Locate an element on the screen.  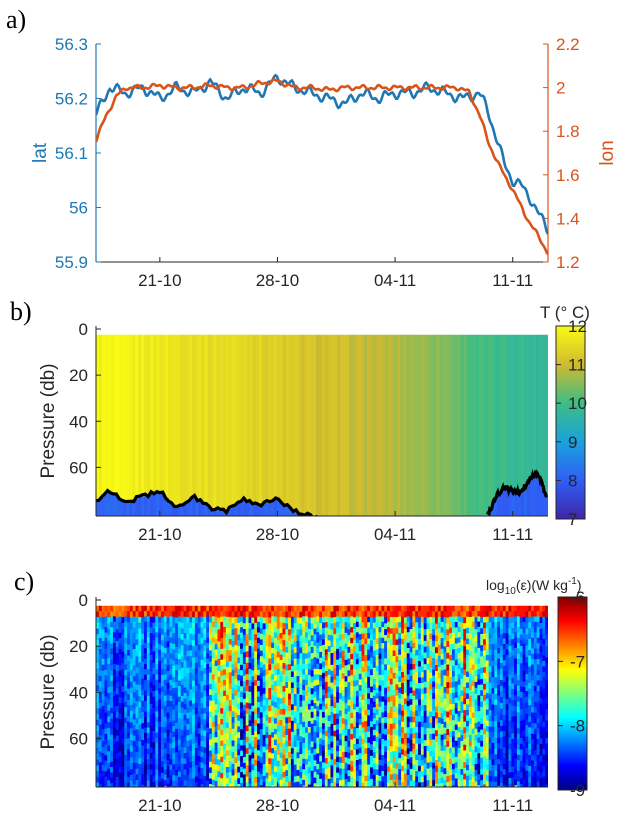
pressure-tick-label: 40 is located at coordinates (78, 421).